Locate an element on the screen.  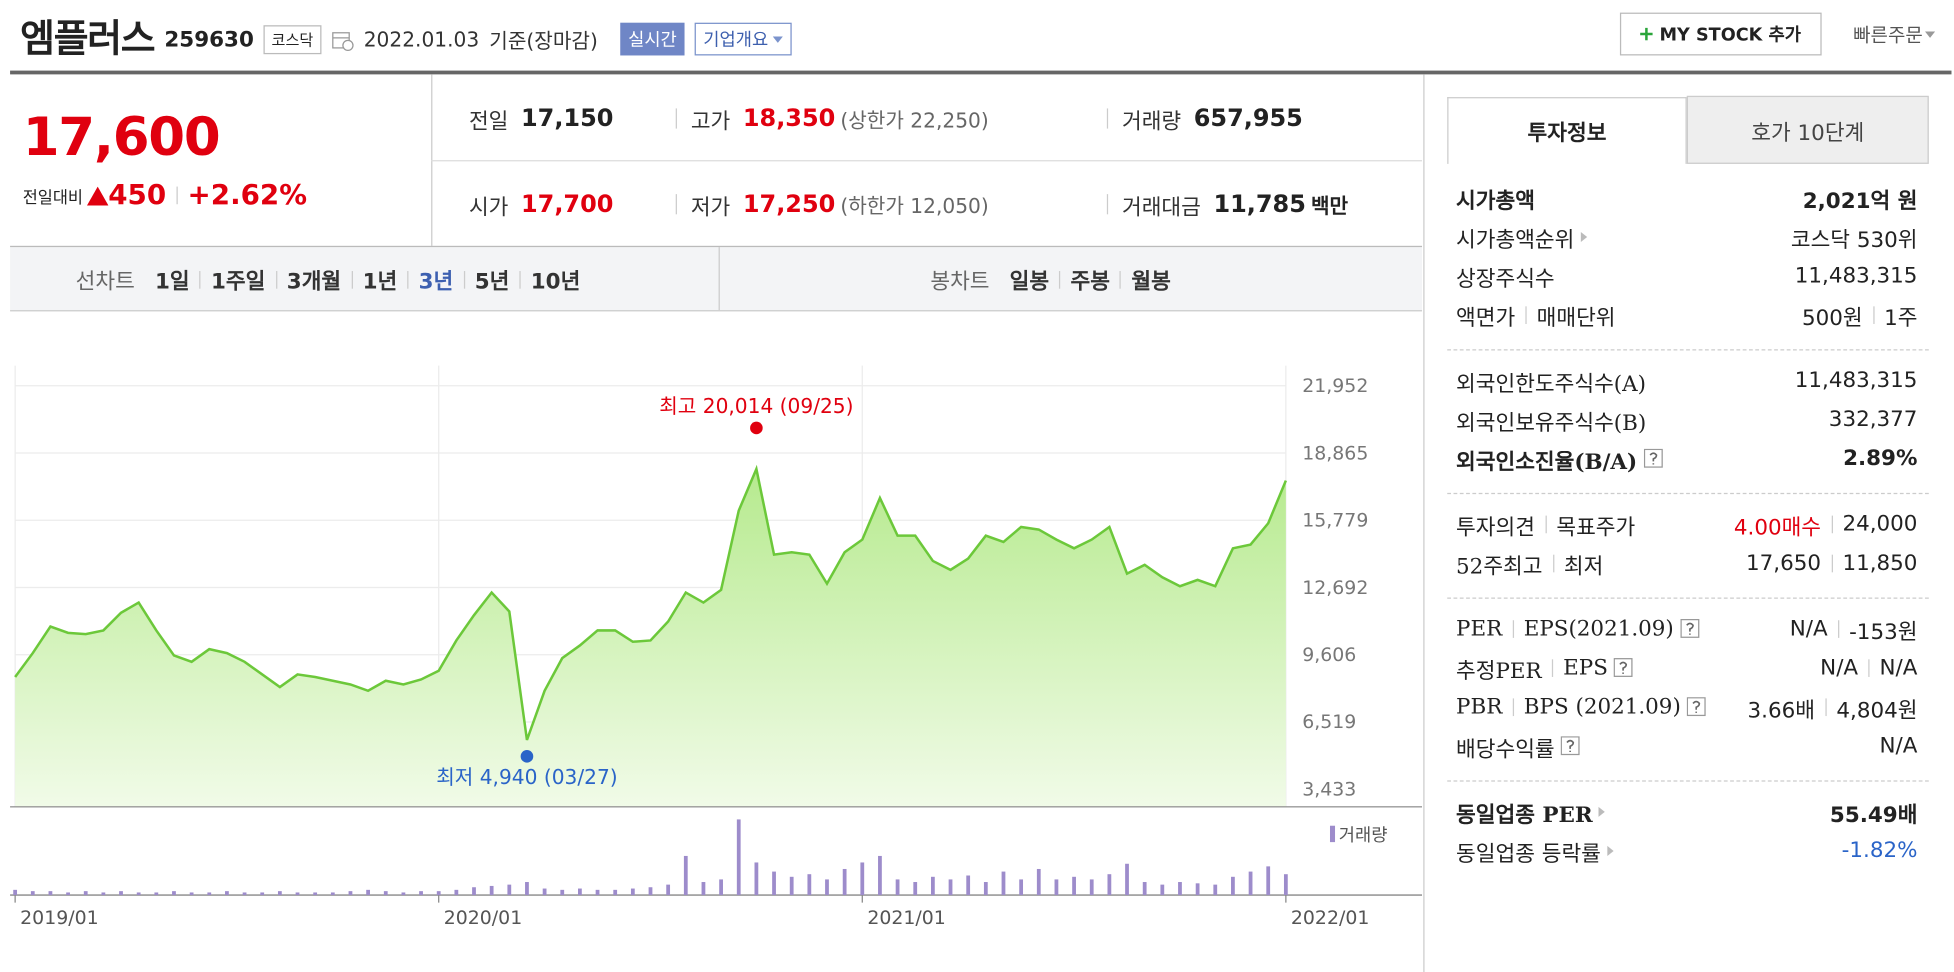
side-tab: 호가 10단계 is located at coordinates (1807, 129).